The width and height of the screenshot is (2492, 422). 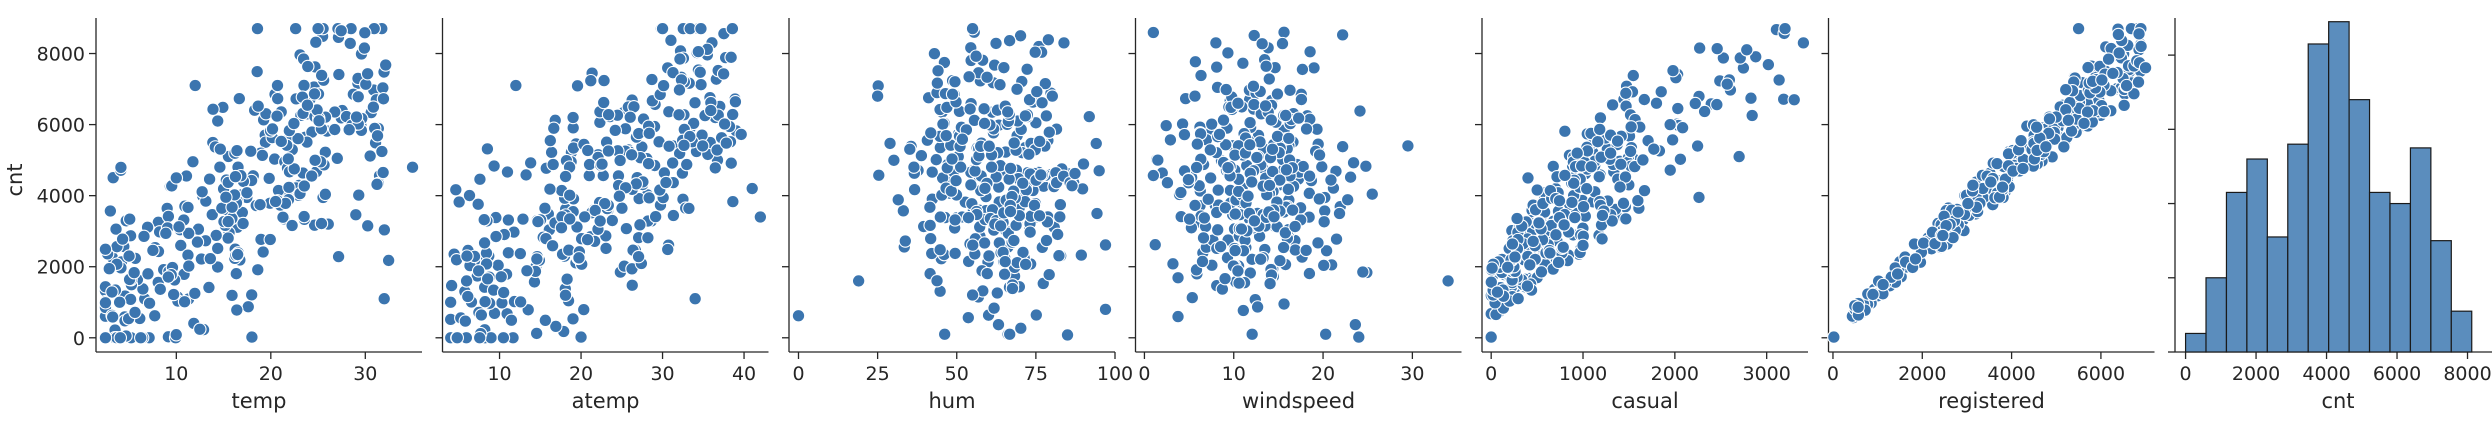 What do you see at coordinates (878, 374) in the screenshot?
I see `x-tick-label: 25` at bounding box center [878, 374].